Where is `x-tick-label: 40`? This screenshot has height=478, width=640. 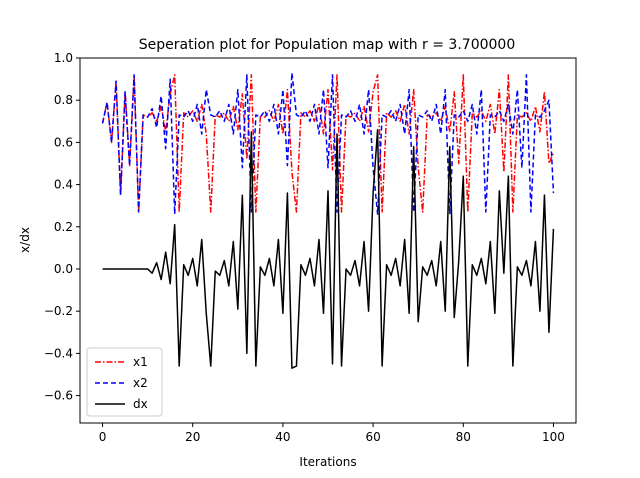 x-tick-label: 40 is located at coordinates (282, 437).